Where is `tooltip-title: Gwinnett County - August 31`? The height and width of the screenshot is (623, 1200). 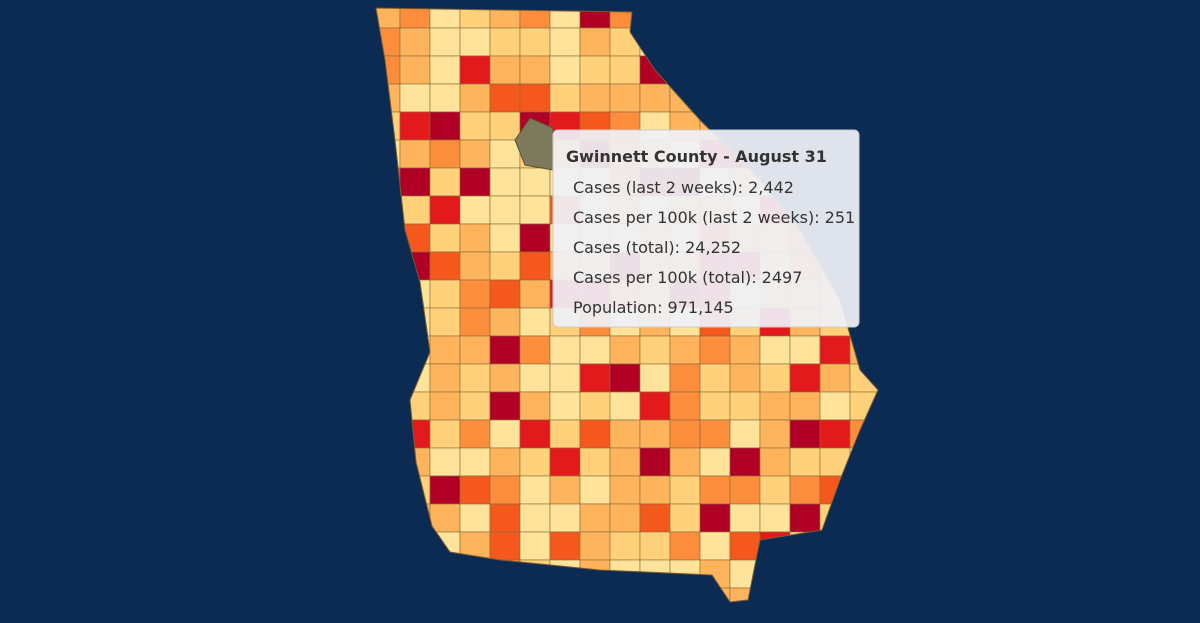
tooltip-title: Gwinnett County - August 31 is located at coordinates (696, 156).